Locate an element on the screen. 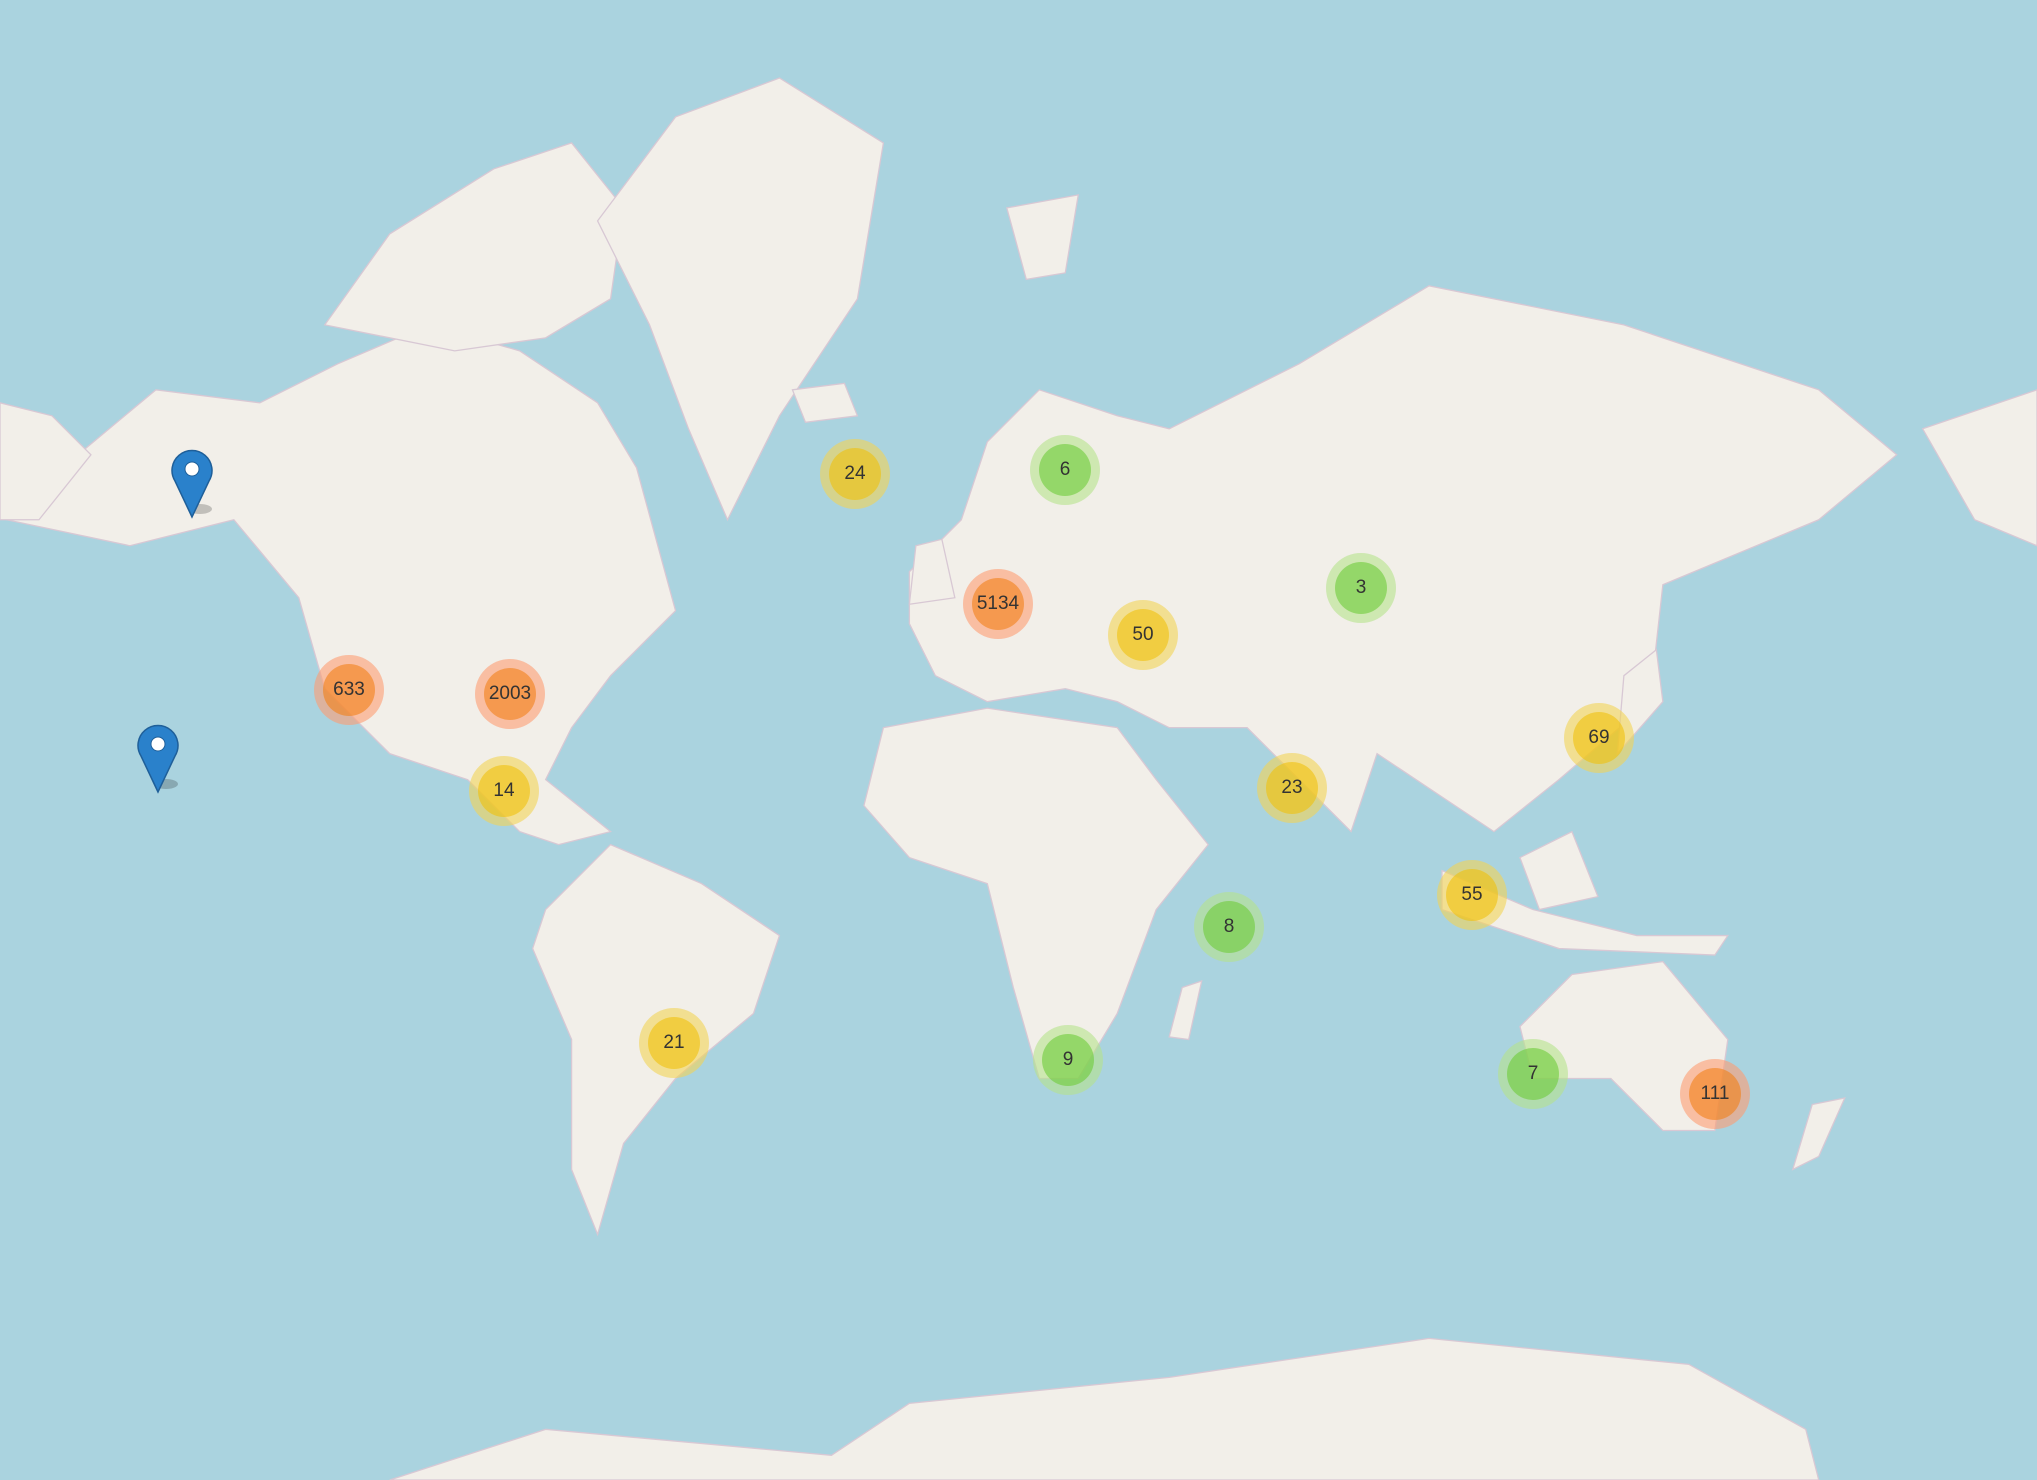  cluster-count: 7 is located at coordinates (1533, 1074).